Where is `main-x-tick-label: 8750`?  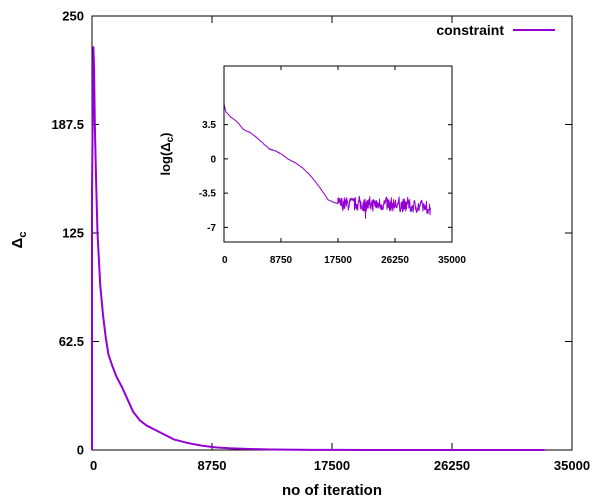
main-x-tick-label: 8750 is located at coordinates (212, 465).